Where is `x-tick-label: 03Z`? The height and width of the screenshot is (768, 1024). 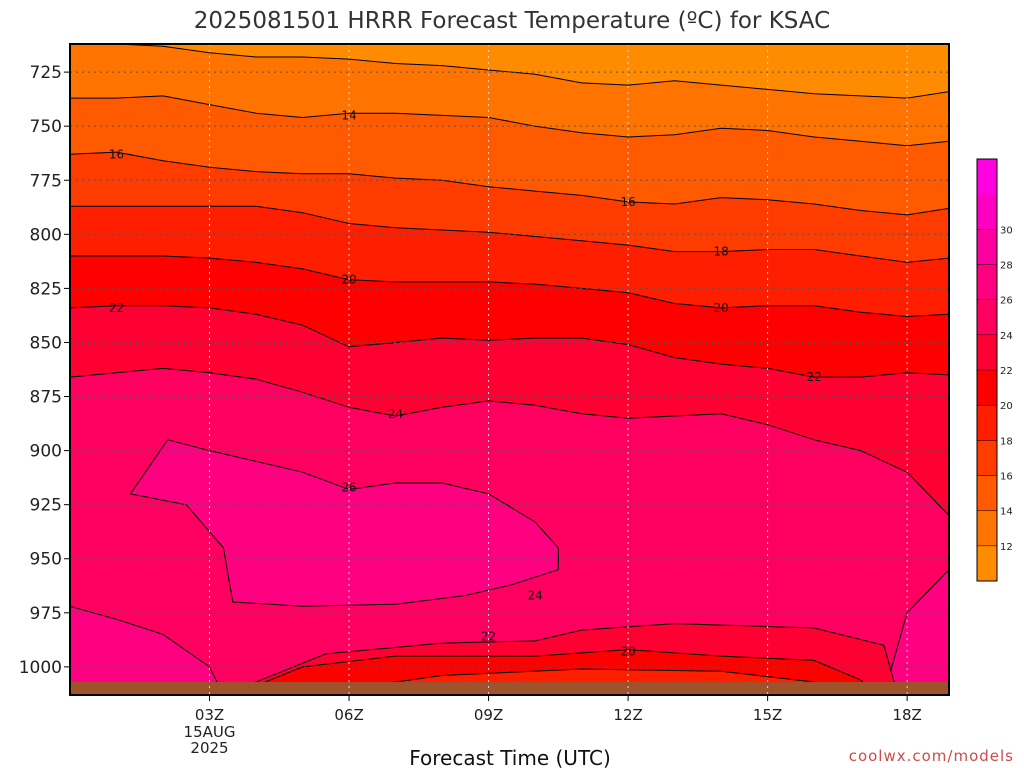
x-tick-label: 03Z is located at coordinates (209, 715).